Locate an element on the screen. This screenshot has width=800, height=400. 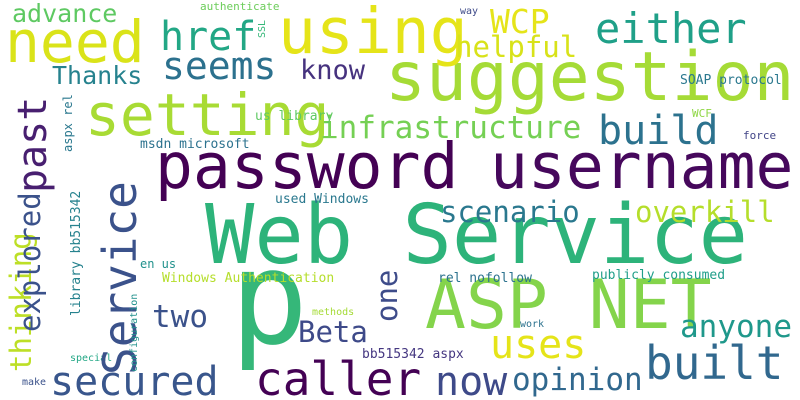
word-wcf: WCF is located at coordinates (702, 113).